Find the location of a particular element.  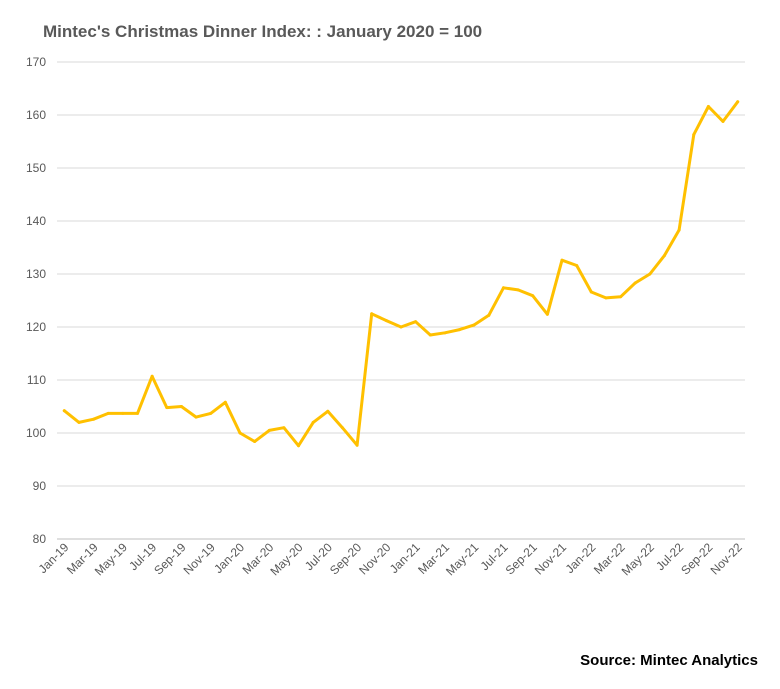

y-tick-label: 90 is located at coordinates (40, 486).